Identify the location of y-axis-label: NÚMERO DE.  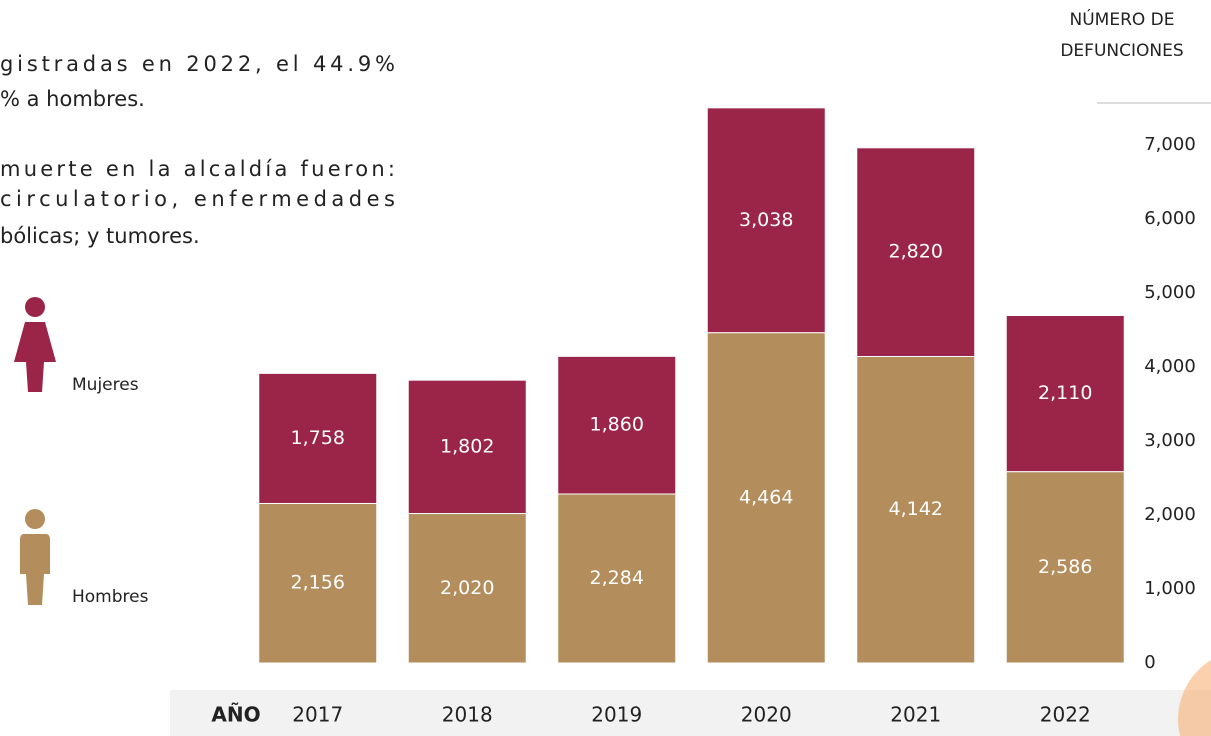
(1122, 19).